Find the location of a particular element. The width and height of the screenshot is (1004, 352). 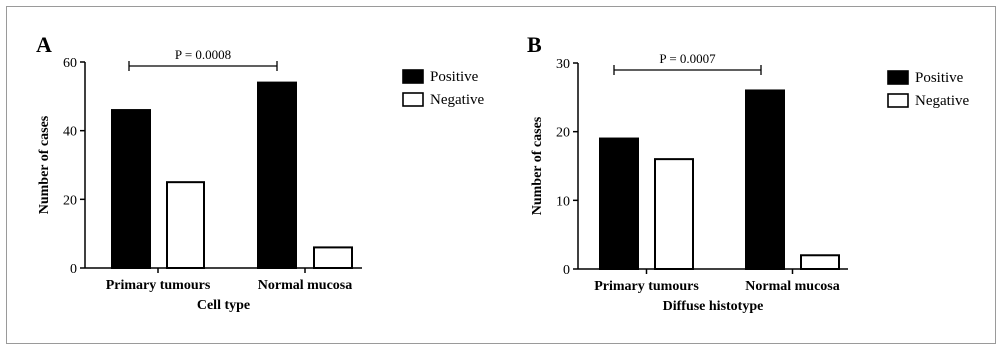

panel-b-legend-label-negative: Negative is located at coordinates (942, 101).